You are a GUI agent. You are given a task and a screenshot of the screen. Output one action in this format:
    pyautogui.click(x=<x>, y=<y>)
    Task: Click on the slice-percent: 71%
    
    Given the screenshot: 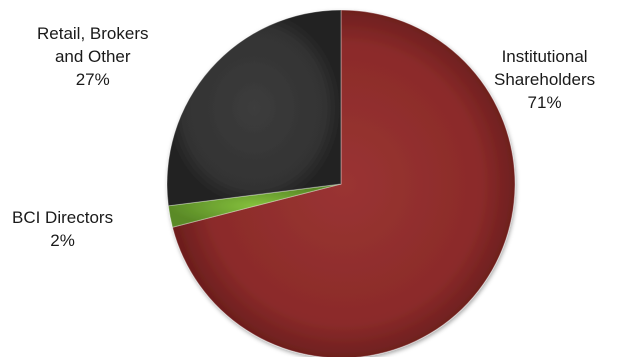 What is the action you would take?
    pyautogui.click(x=544, y=102)
    